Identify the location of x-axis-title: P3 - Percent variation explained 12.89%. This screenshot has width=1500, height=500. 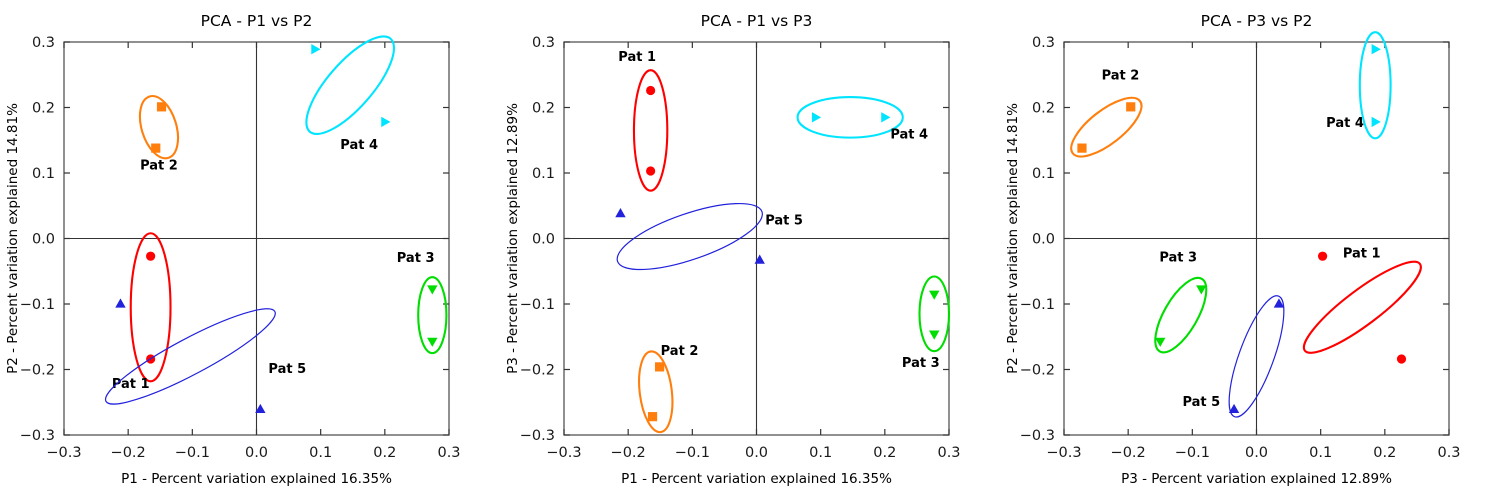
(1256, 479).